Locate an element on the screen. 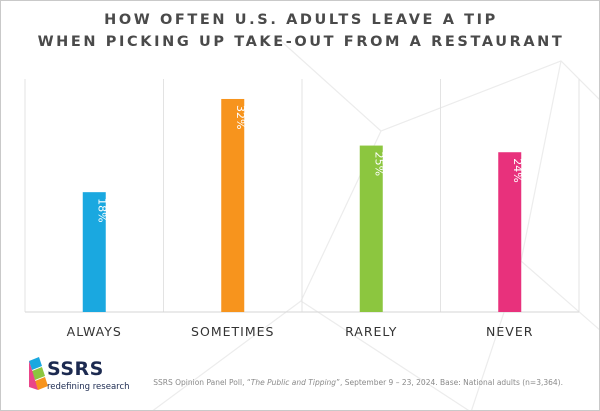 The image size is (600, 411). bar-always is located at coordinates (94, 252).